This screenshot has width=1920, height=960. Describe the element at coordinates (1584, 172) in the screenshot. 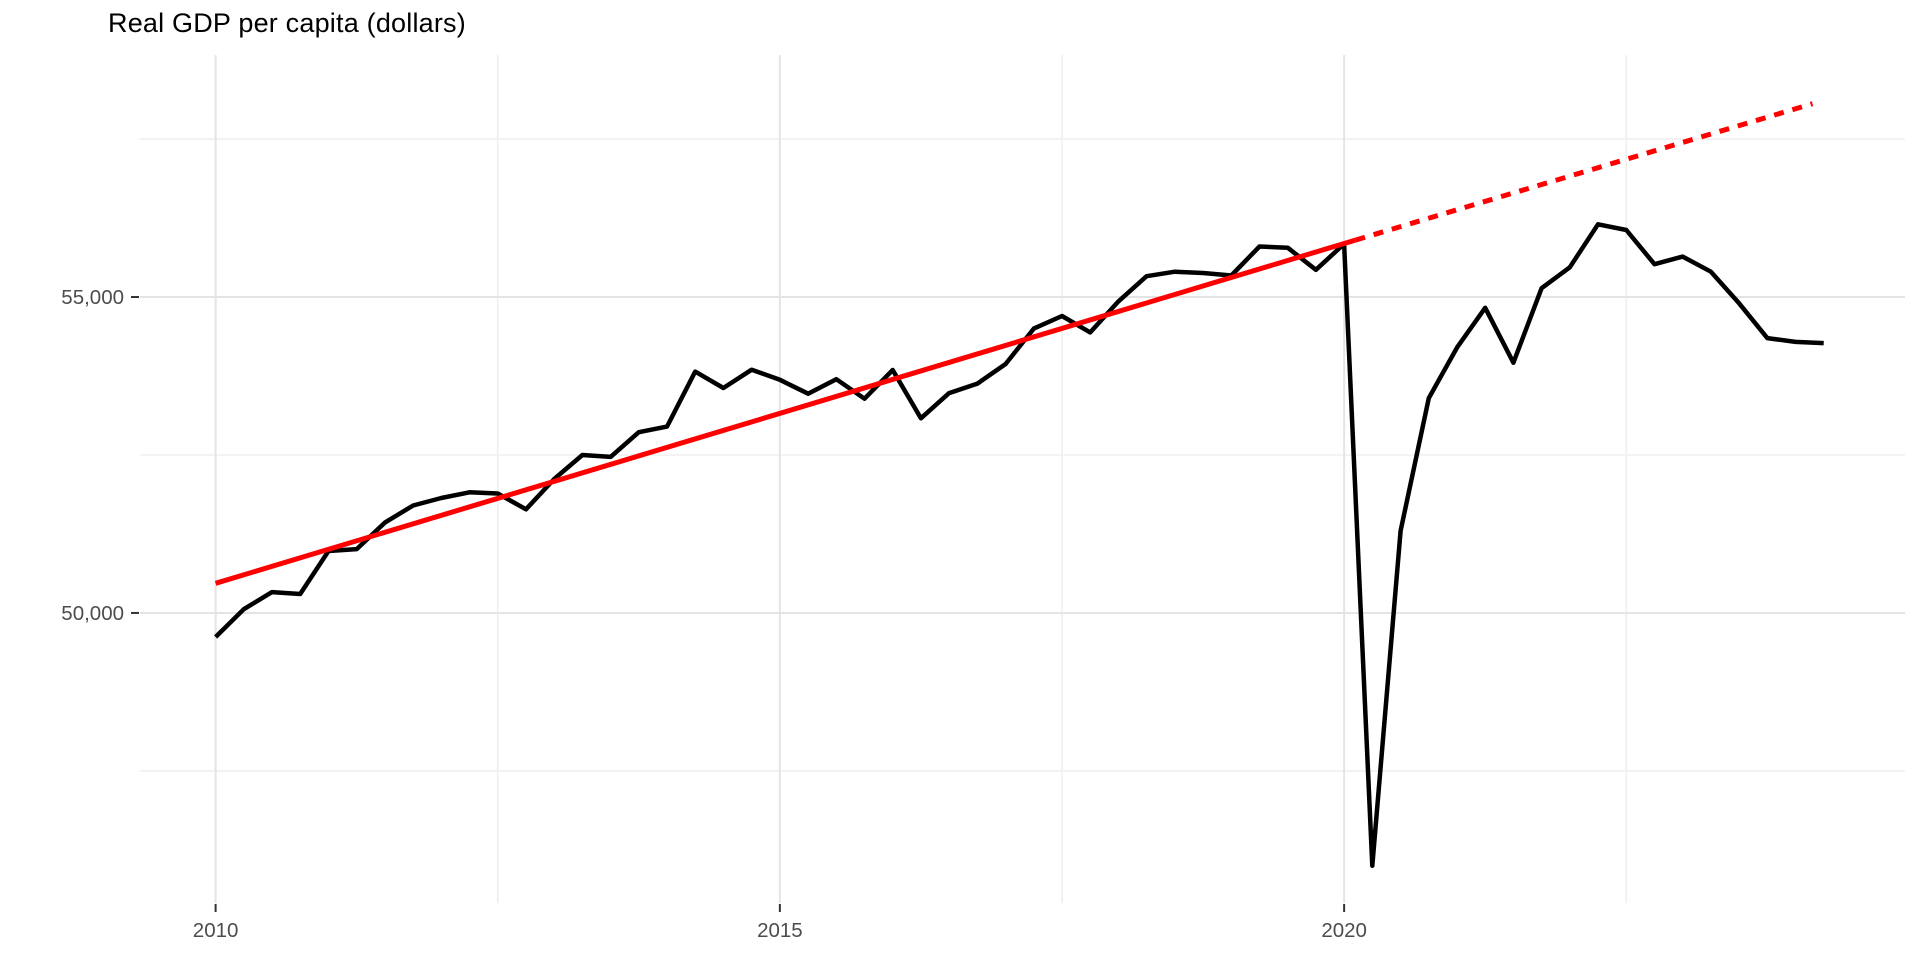

I see `trend-projection-line` at that location.